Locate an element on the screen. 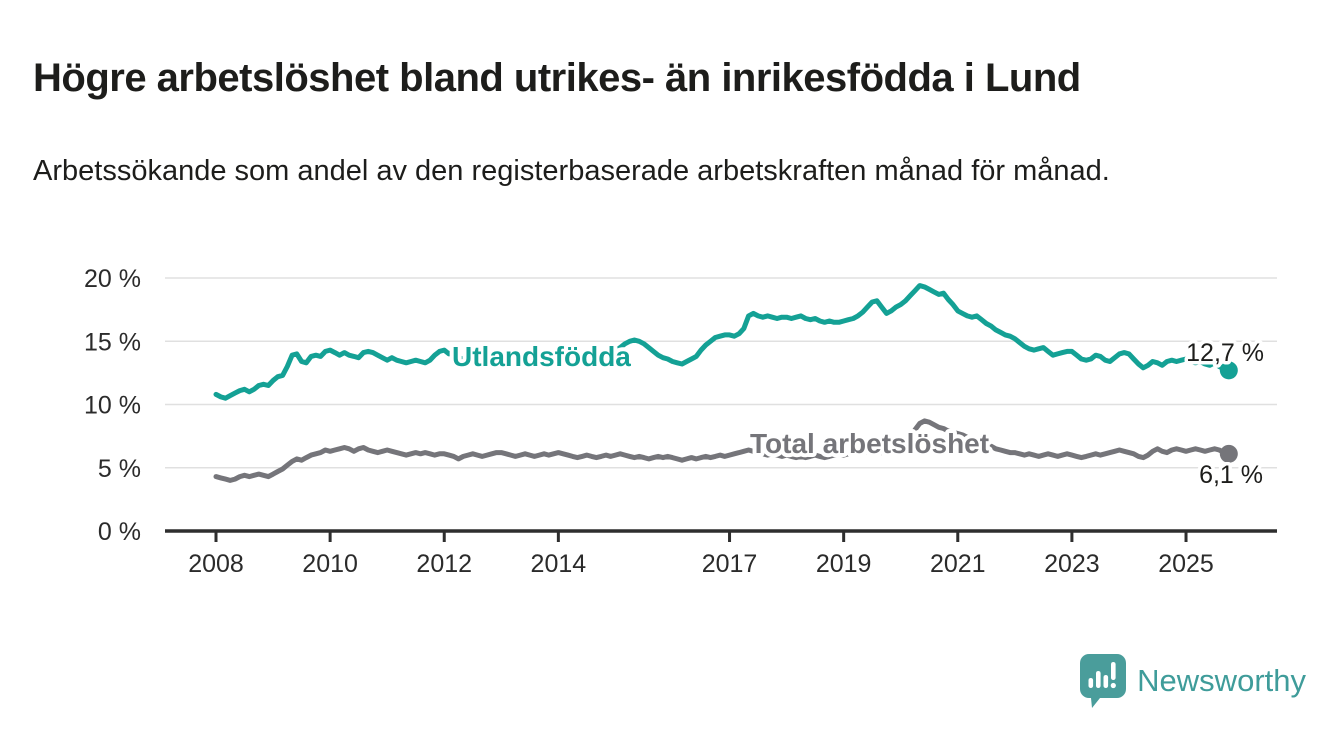 The height and width of the screenshot is (734, 1340). series-value-label-1: 6,1 % is located at coordinates (1231, 475).